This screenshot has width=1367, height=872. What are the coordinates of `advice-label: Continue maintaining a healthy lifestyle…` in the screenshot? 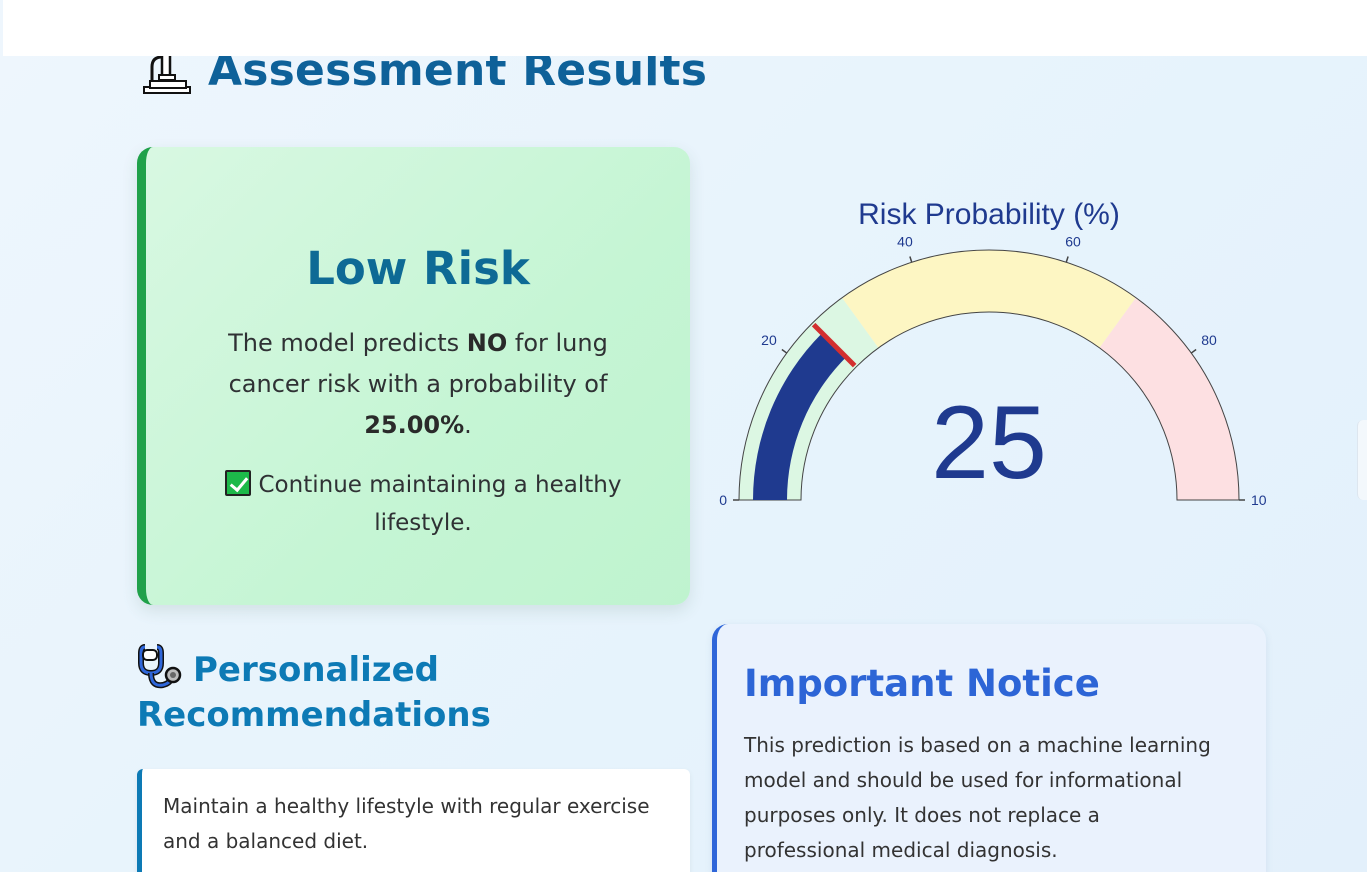 It's located at (440, 504).